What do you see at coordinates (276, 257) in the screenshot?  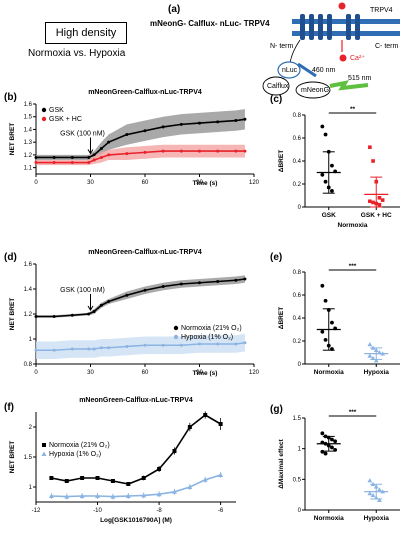 I see `panel-label: (e)` at bounding box center [276, 257].